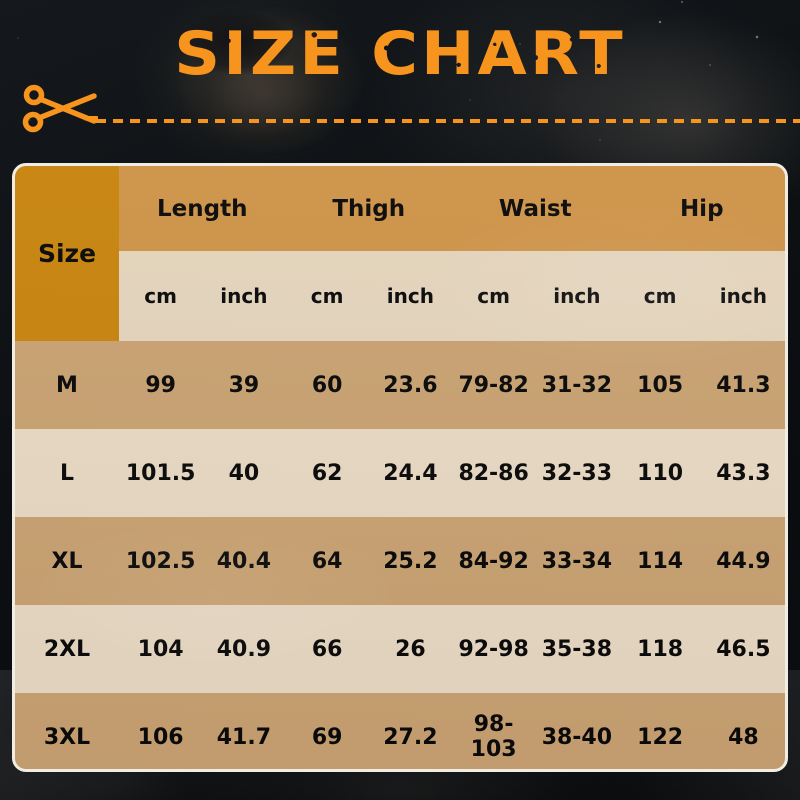 The width and height of the screenshot is (800, 800). Describe the element at coordinates (743, 296) in the screenshot. I see `unit-header-hip-inch: inch` at that location.